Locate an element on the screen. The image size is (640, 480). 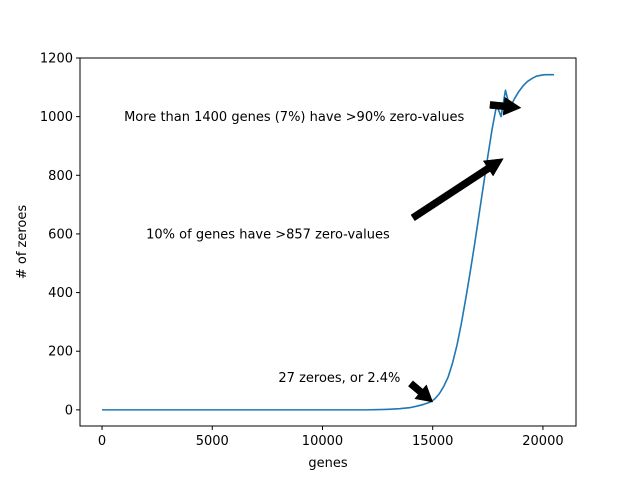
x-tick-label: 5000 is located at coordinates (212, 441).